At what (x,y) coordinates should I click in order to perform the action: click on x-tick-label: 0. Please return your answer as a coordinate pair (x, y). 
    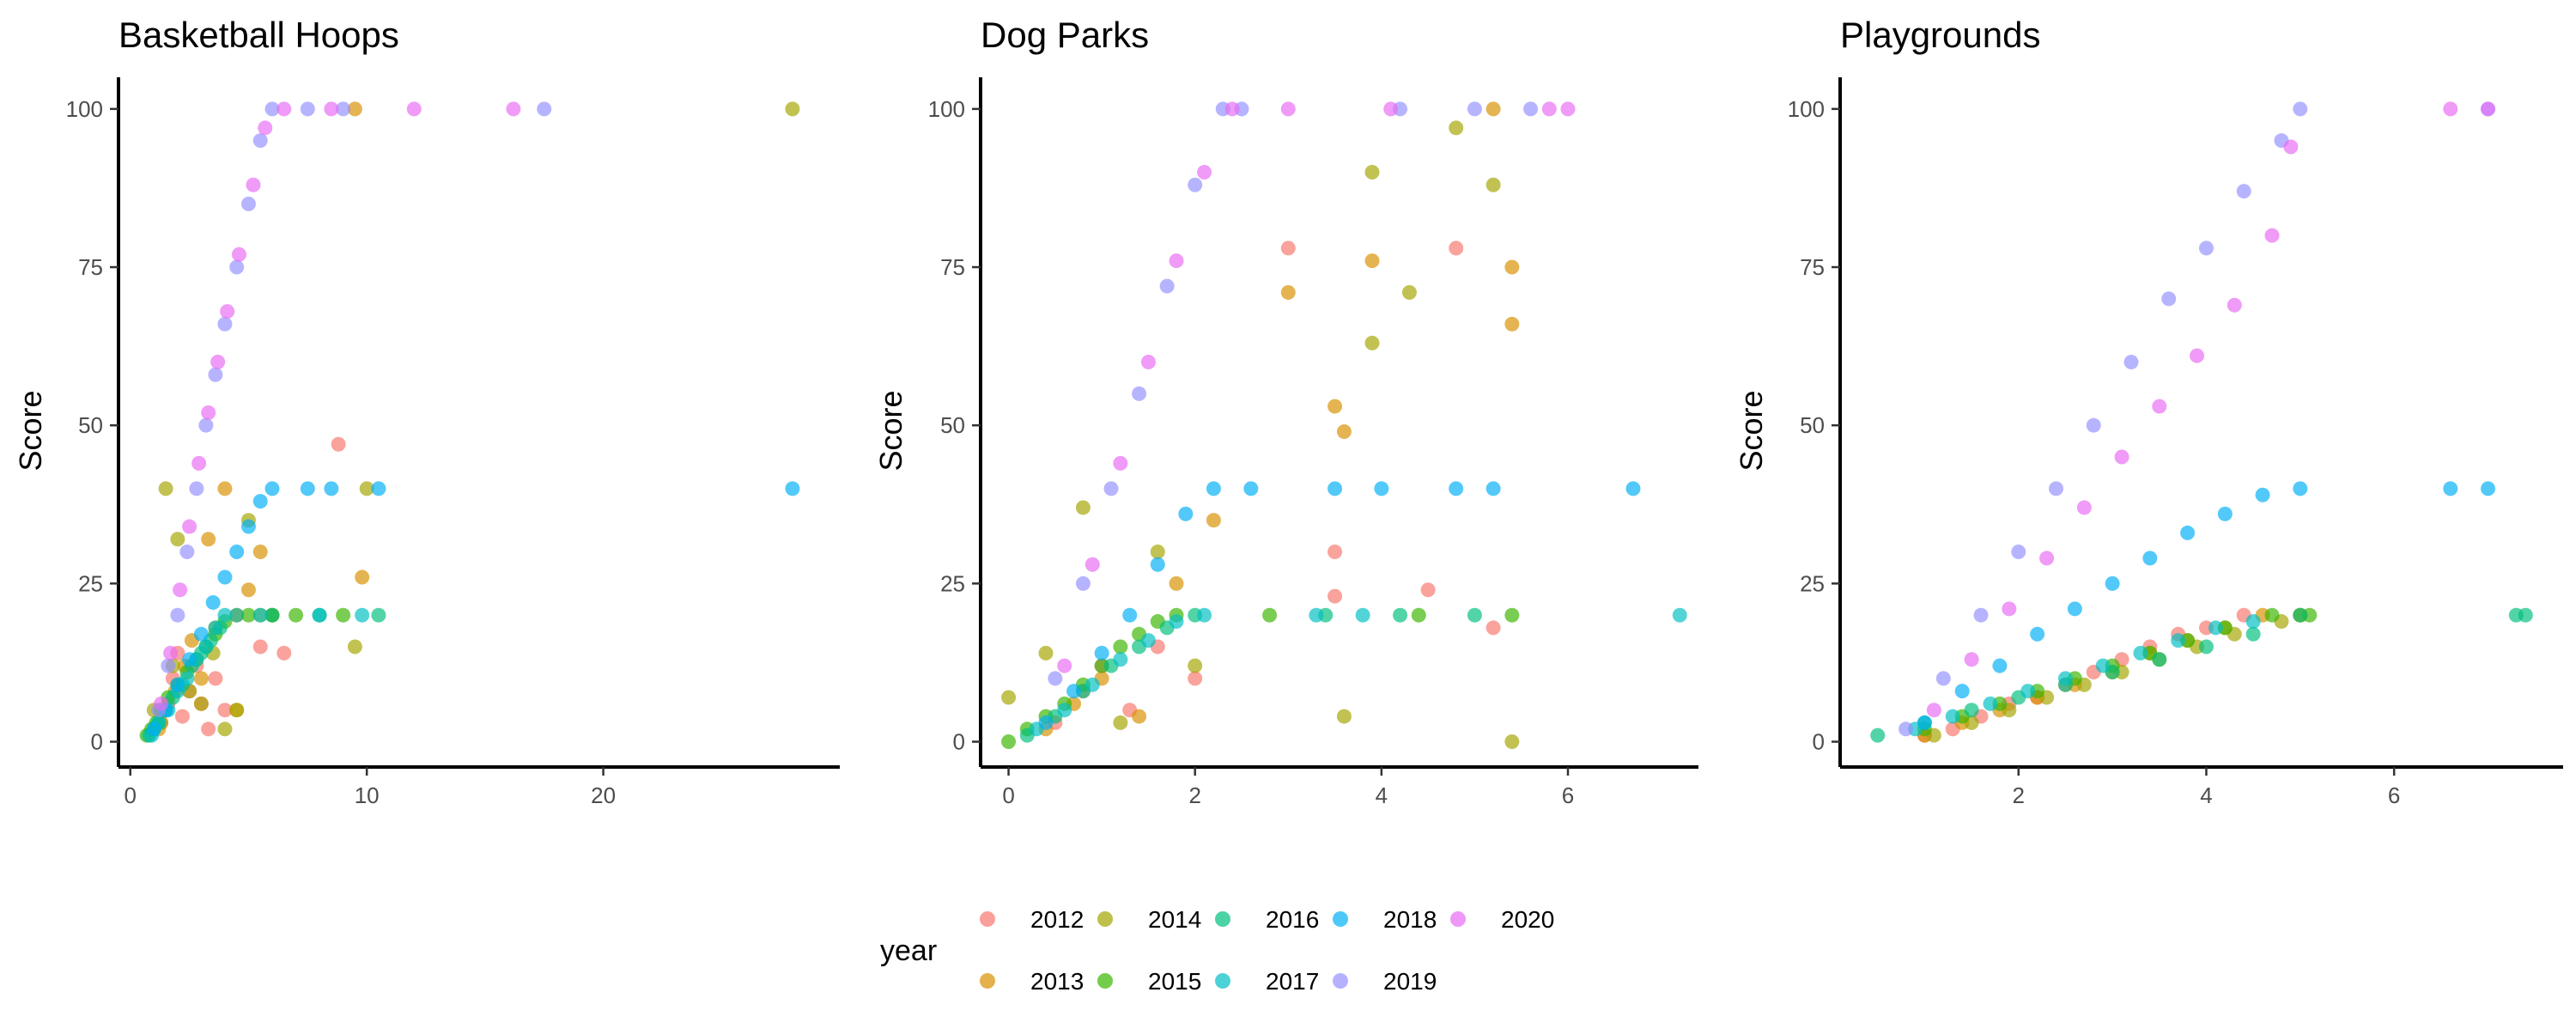
    Looking at the image, I should click on (131, 795).